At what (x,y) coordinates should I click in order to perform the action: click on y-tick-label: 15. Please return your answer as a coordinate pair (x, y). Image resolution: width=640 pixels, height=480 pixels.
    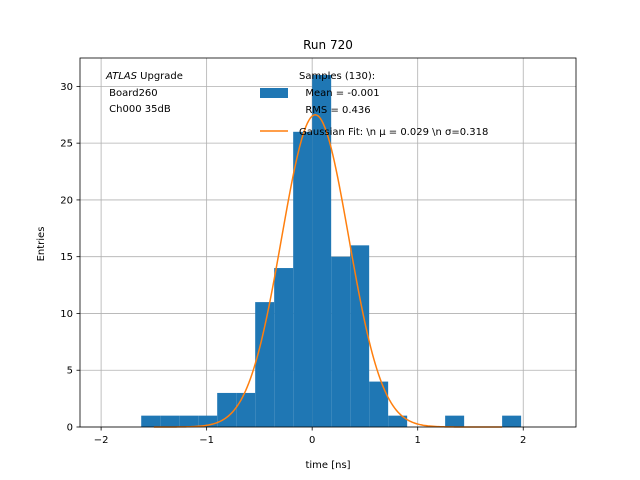
    Looking at the image, I should click on (66, 257).